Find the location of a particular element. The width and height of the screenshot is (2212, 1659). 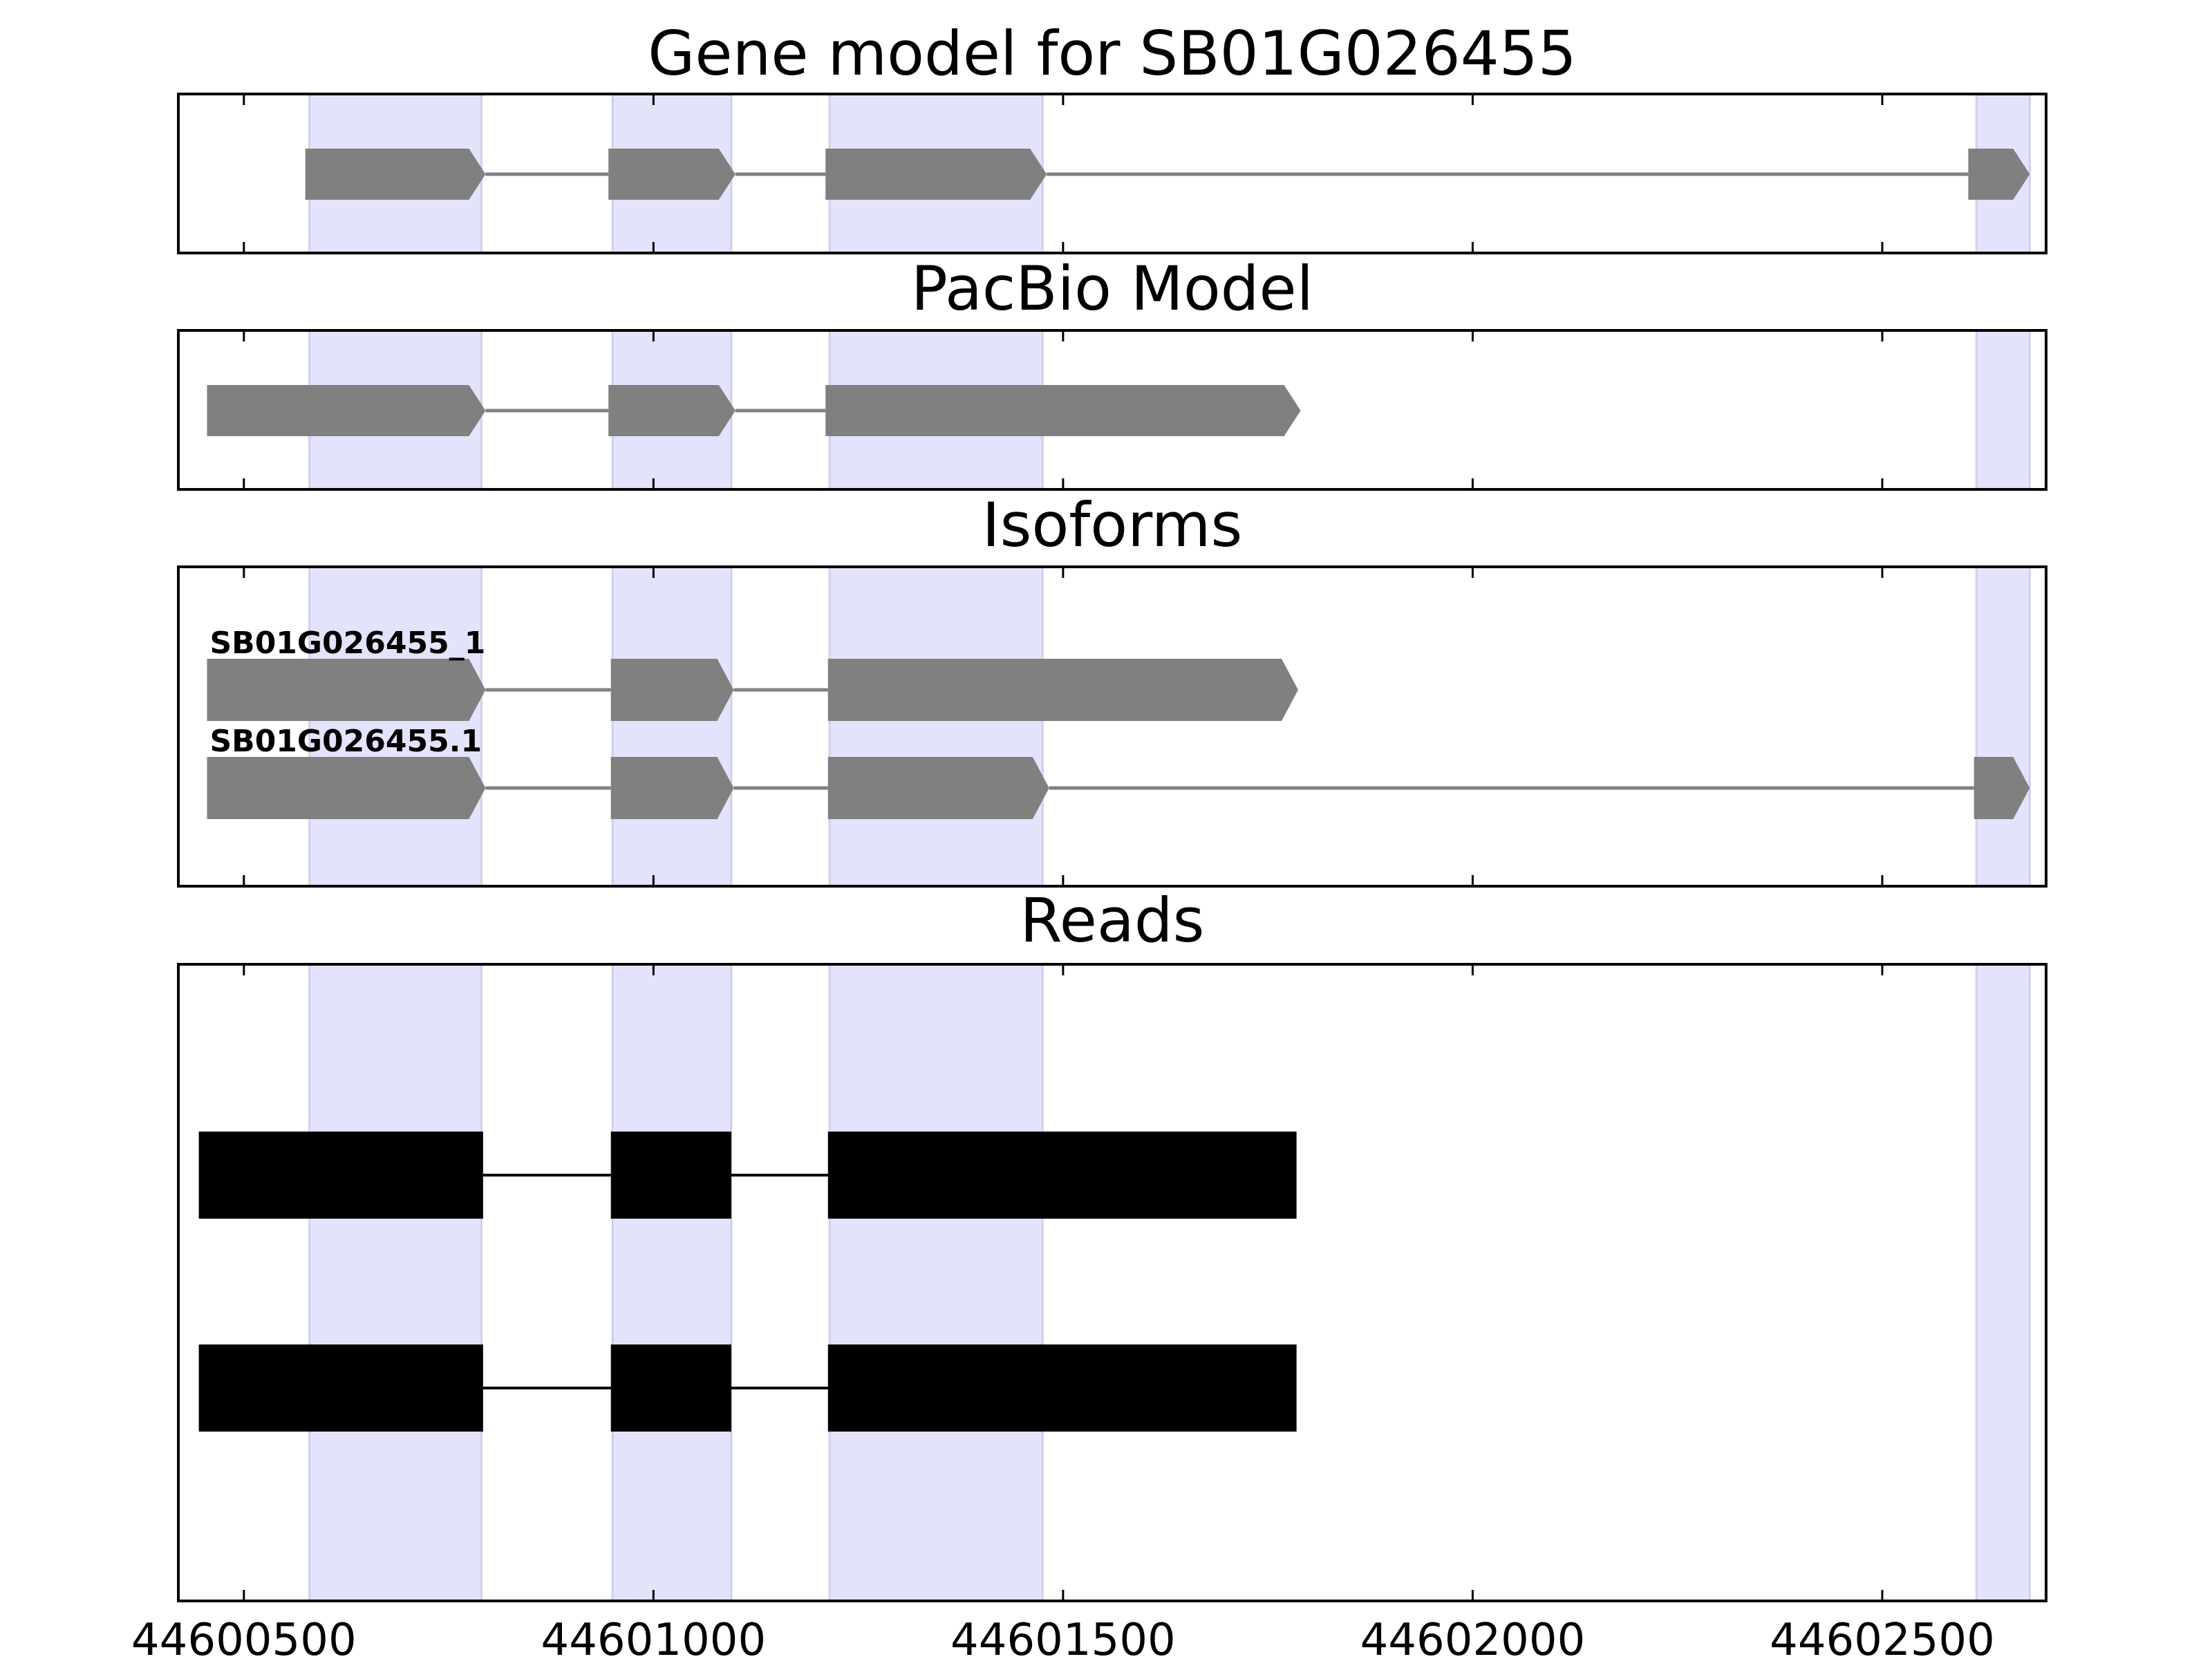

x-tick-label: 44600500 is located at coordinates (244, 1637).